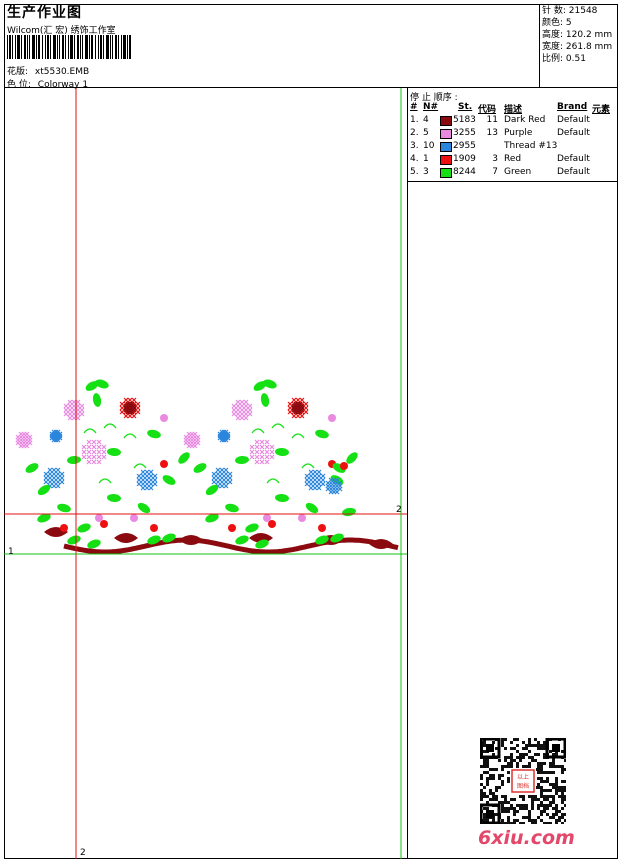 The image size is (620, 860). I want to click on row-seq: 4., so click(414, 159).